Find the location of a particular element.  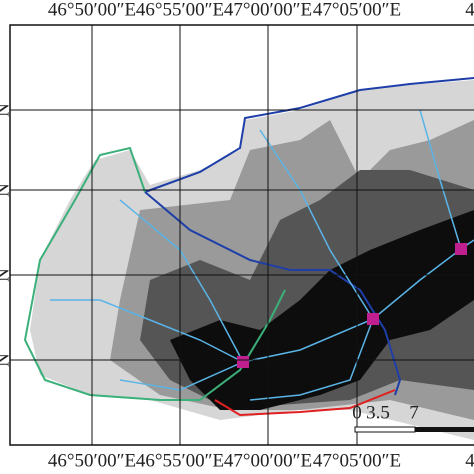

scale-bar is located at coordinates (414, 429).